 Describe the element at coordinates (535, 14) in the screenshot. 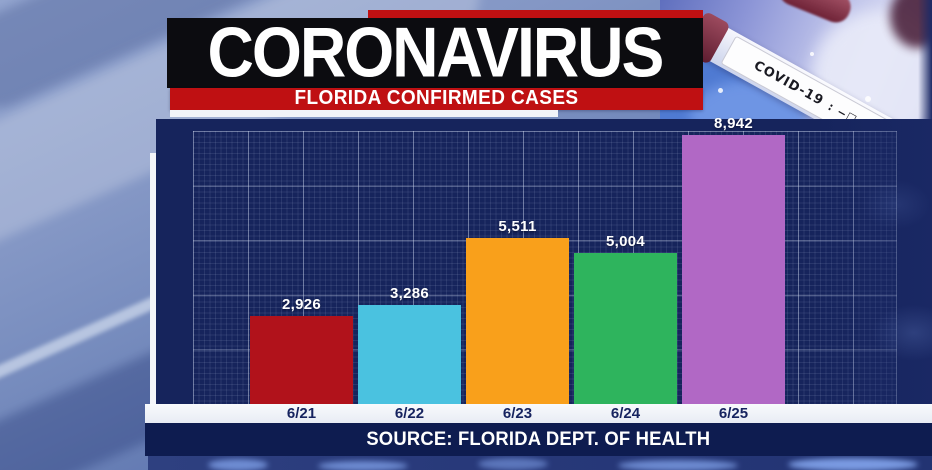

I see `banner-red-stripe` at that location.